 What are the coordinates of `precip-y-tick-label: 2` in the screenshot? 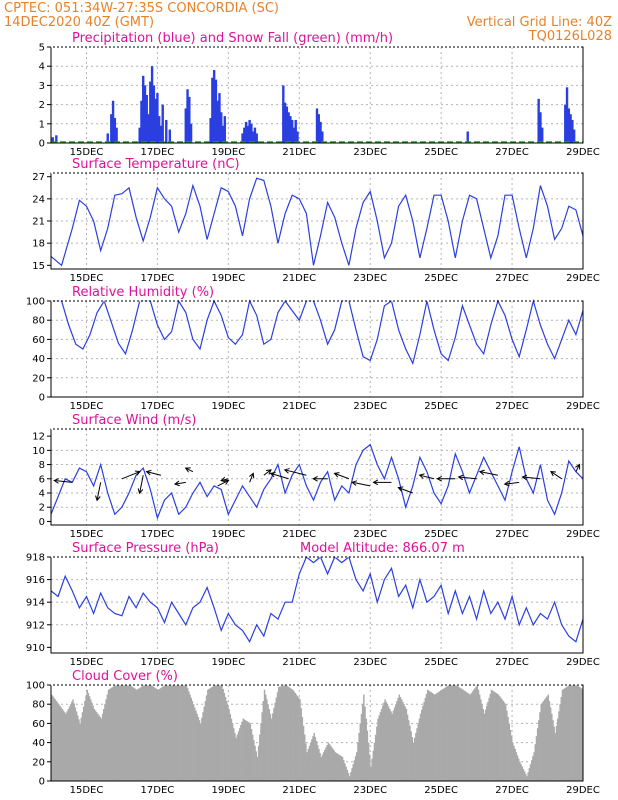 It's located at (42, 105).